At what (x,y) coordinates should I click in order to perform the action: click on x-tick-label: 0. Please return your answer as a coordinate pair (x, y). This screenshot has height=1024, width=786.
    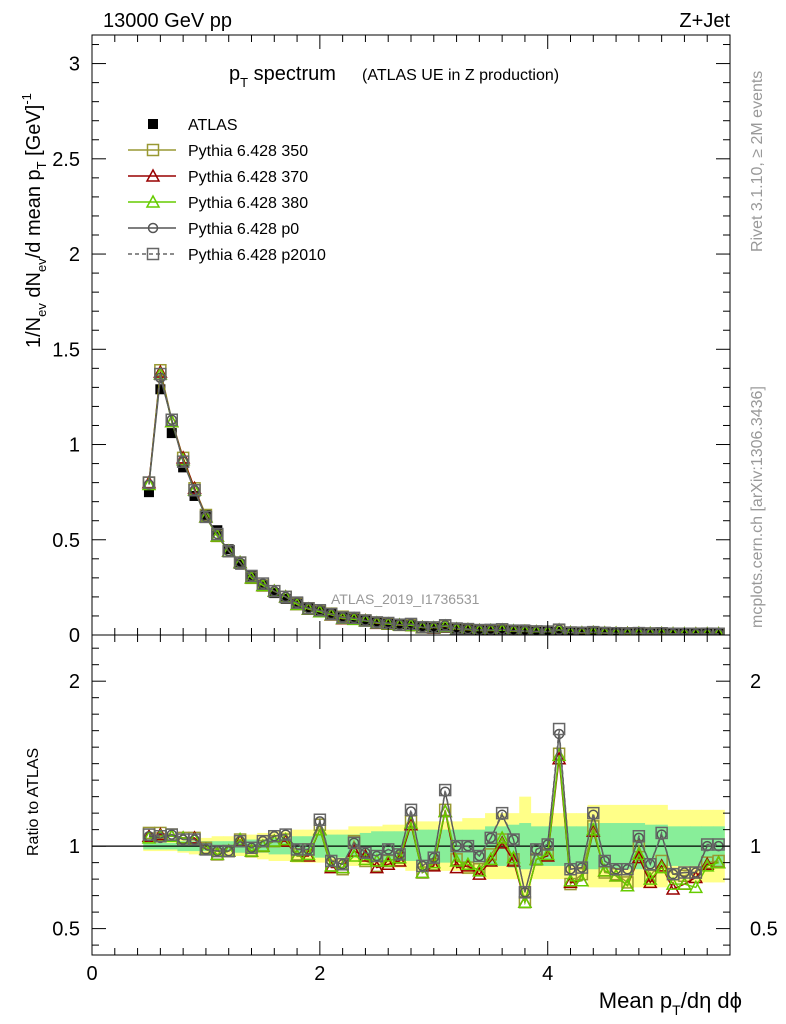
    Looking at the image, I should click on (91, 974).